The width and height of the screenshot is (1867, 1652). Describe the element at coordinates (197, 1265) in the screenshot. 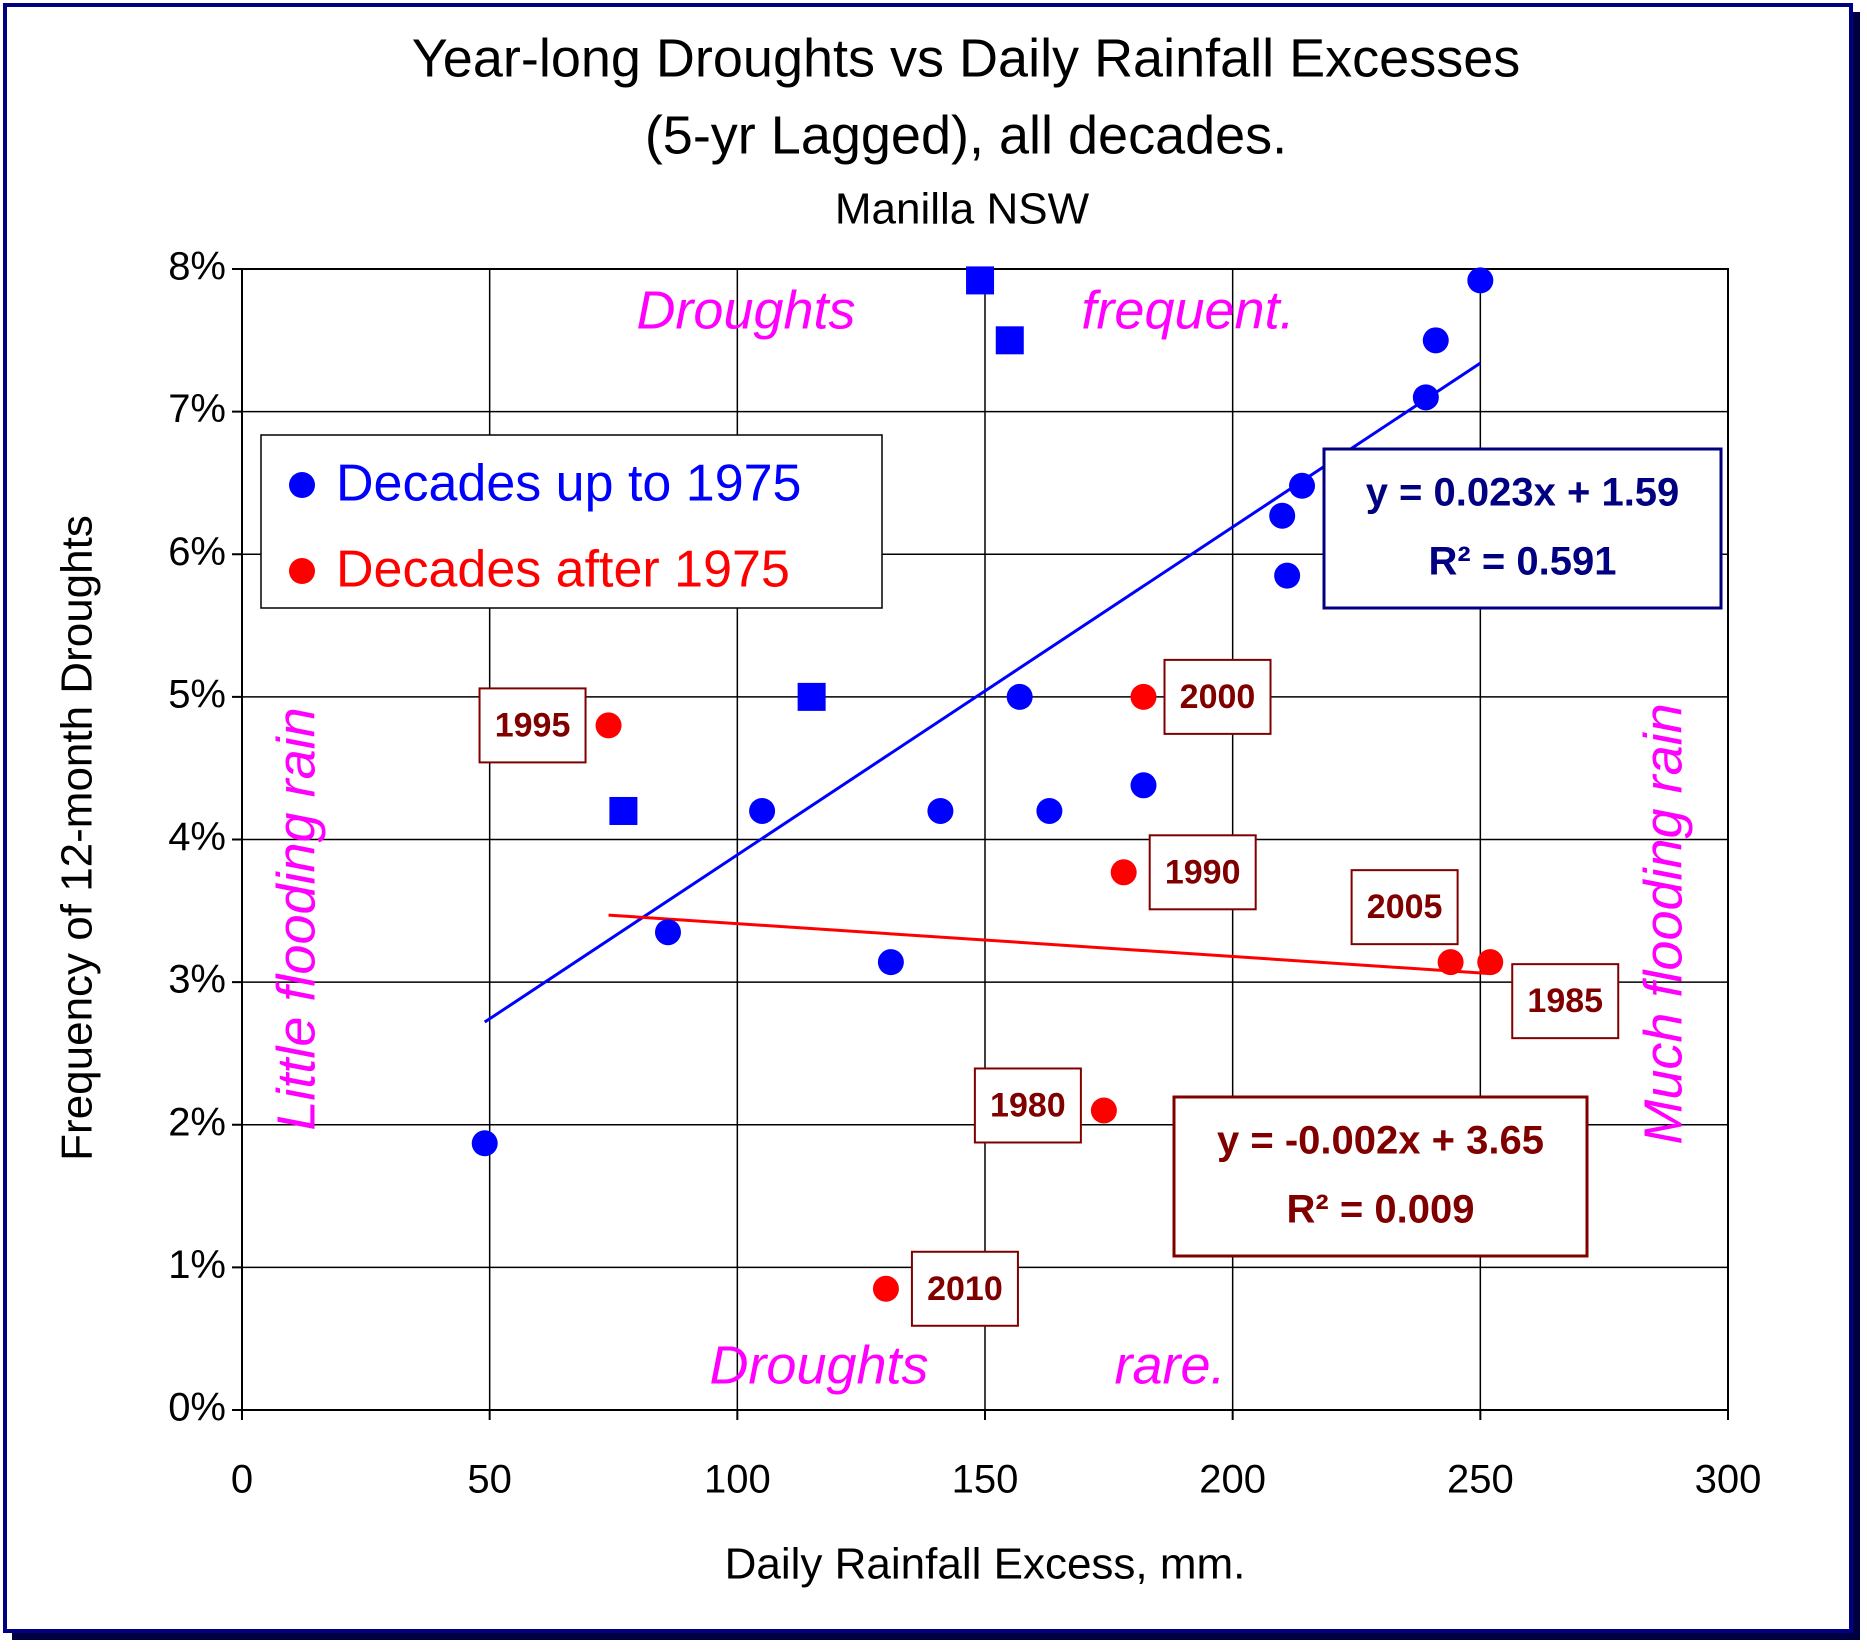

I see `y-tick-label: 1%` at that location.